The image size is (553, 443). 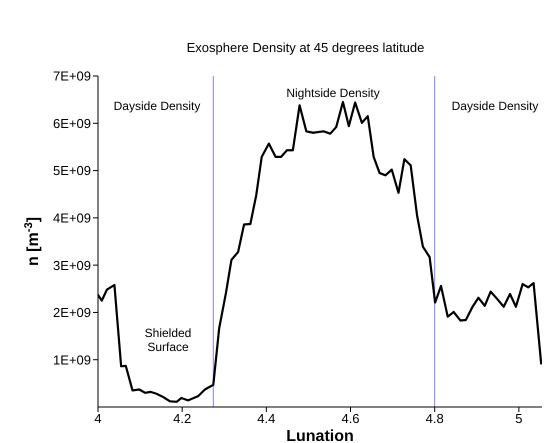 I want to click on y-tick-label: 1E+09, so click(x=72, y=360).